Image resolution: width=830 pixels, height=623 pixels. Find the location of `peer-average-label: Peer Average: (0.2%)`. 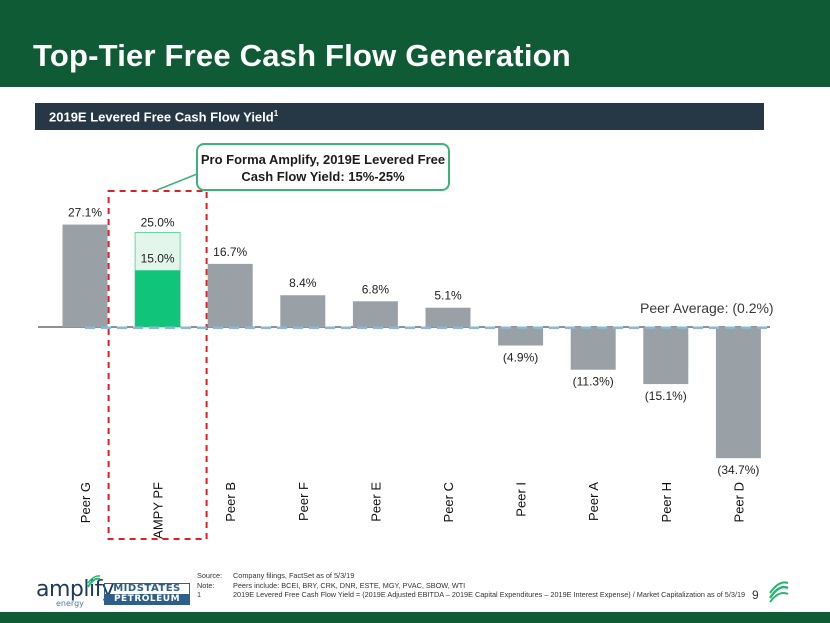

peer-average-label: Peer Average: (0.2%) is located at coordinates (707, 308).